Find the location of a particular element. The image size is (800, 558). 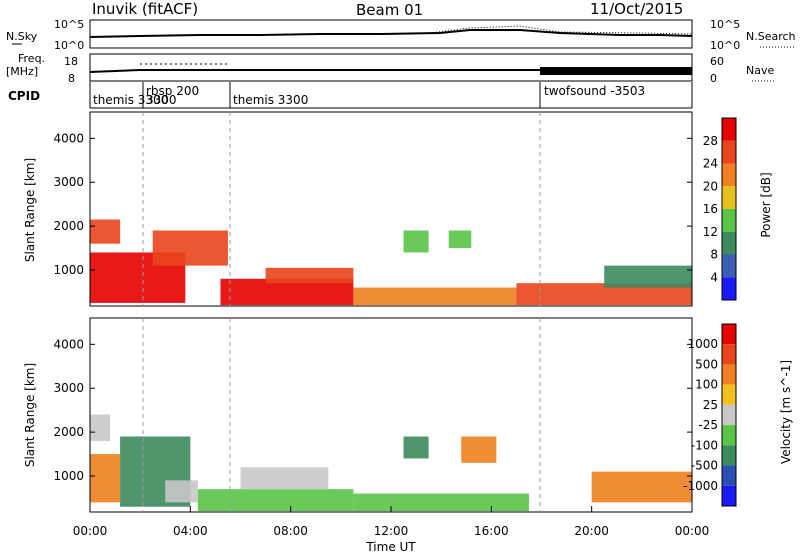

x-tick-label: 16:00 is located at coordinates (491, 531).